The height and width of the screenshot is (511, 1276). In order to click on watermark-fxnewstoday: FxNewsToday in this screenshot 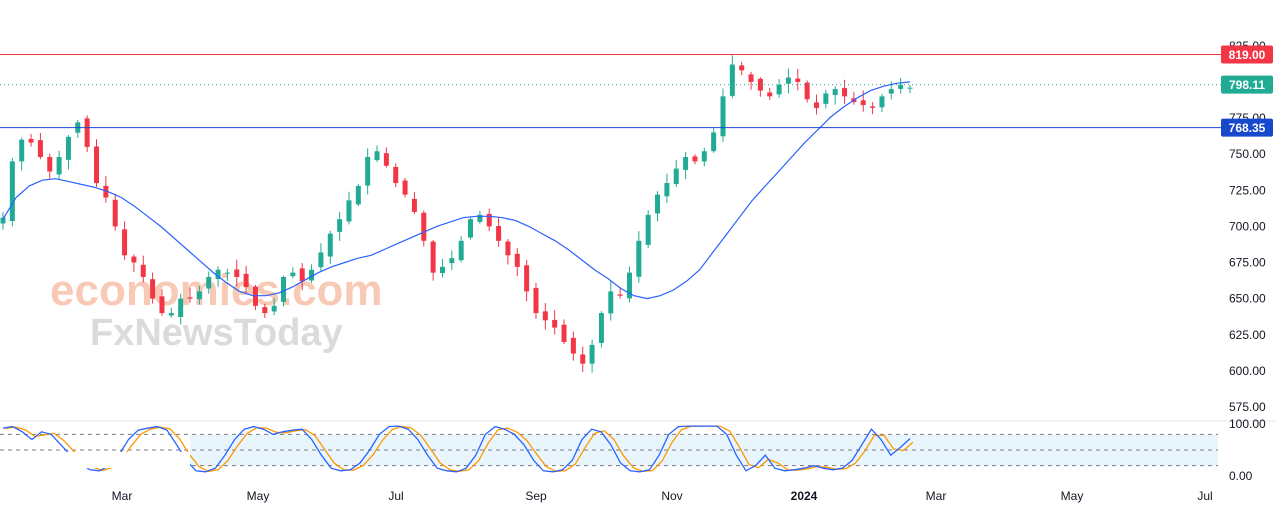, I will do `click(216, 333)`.